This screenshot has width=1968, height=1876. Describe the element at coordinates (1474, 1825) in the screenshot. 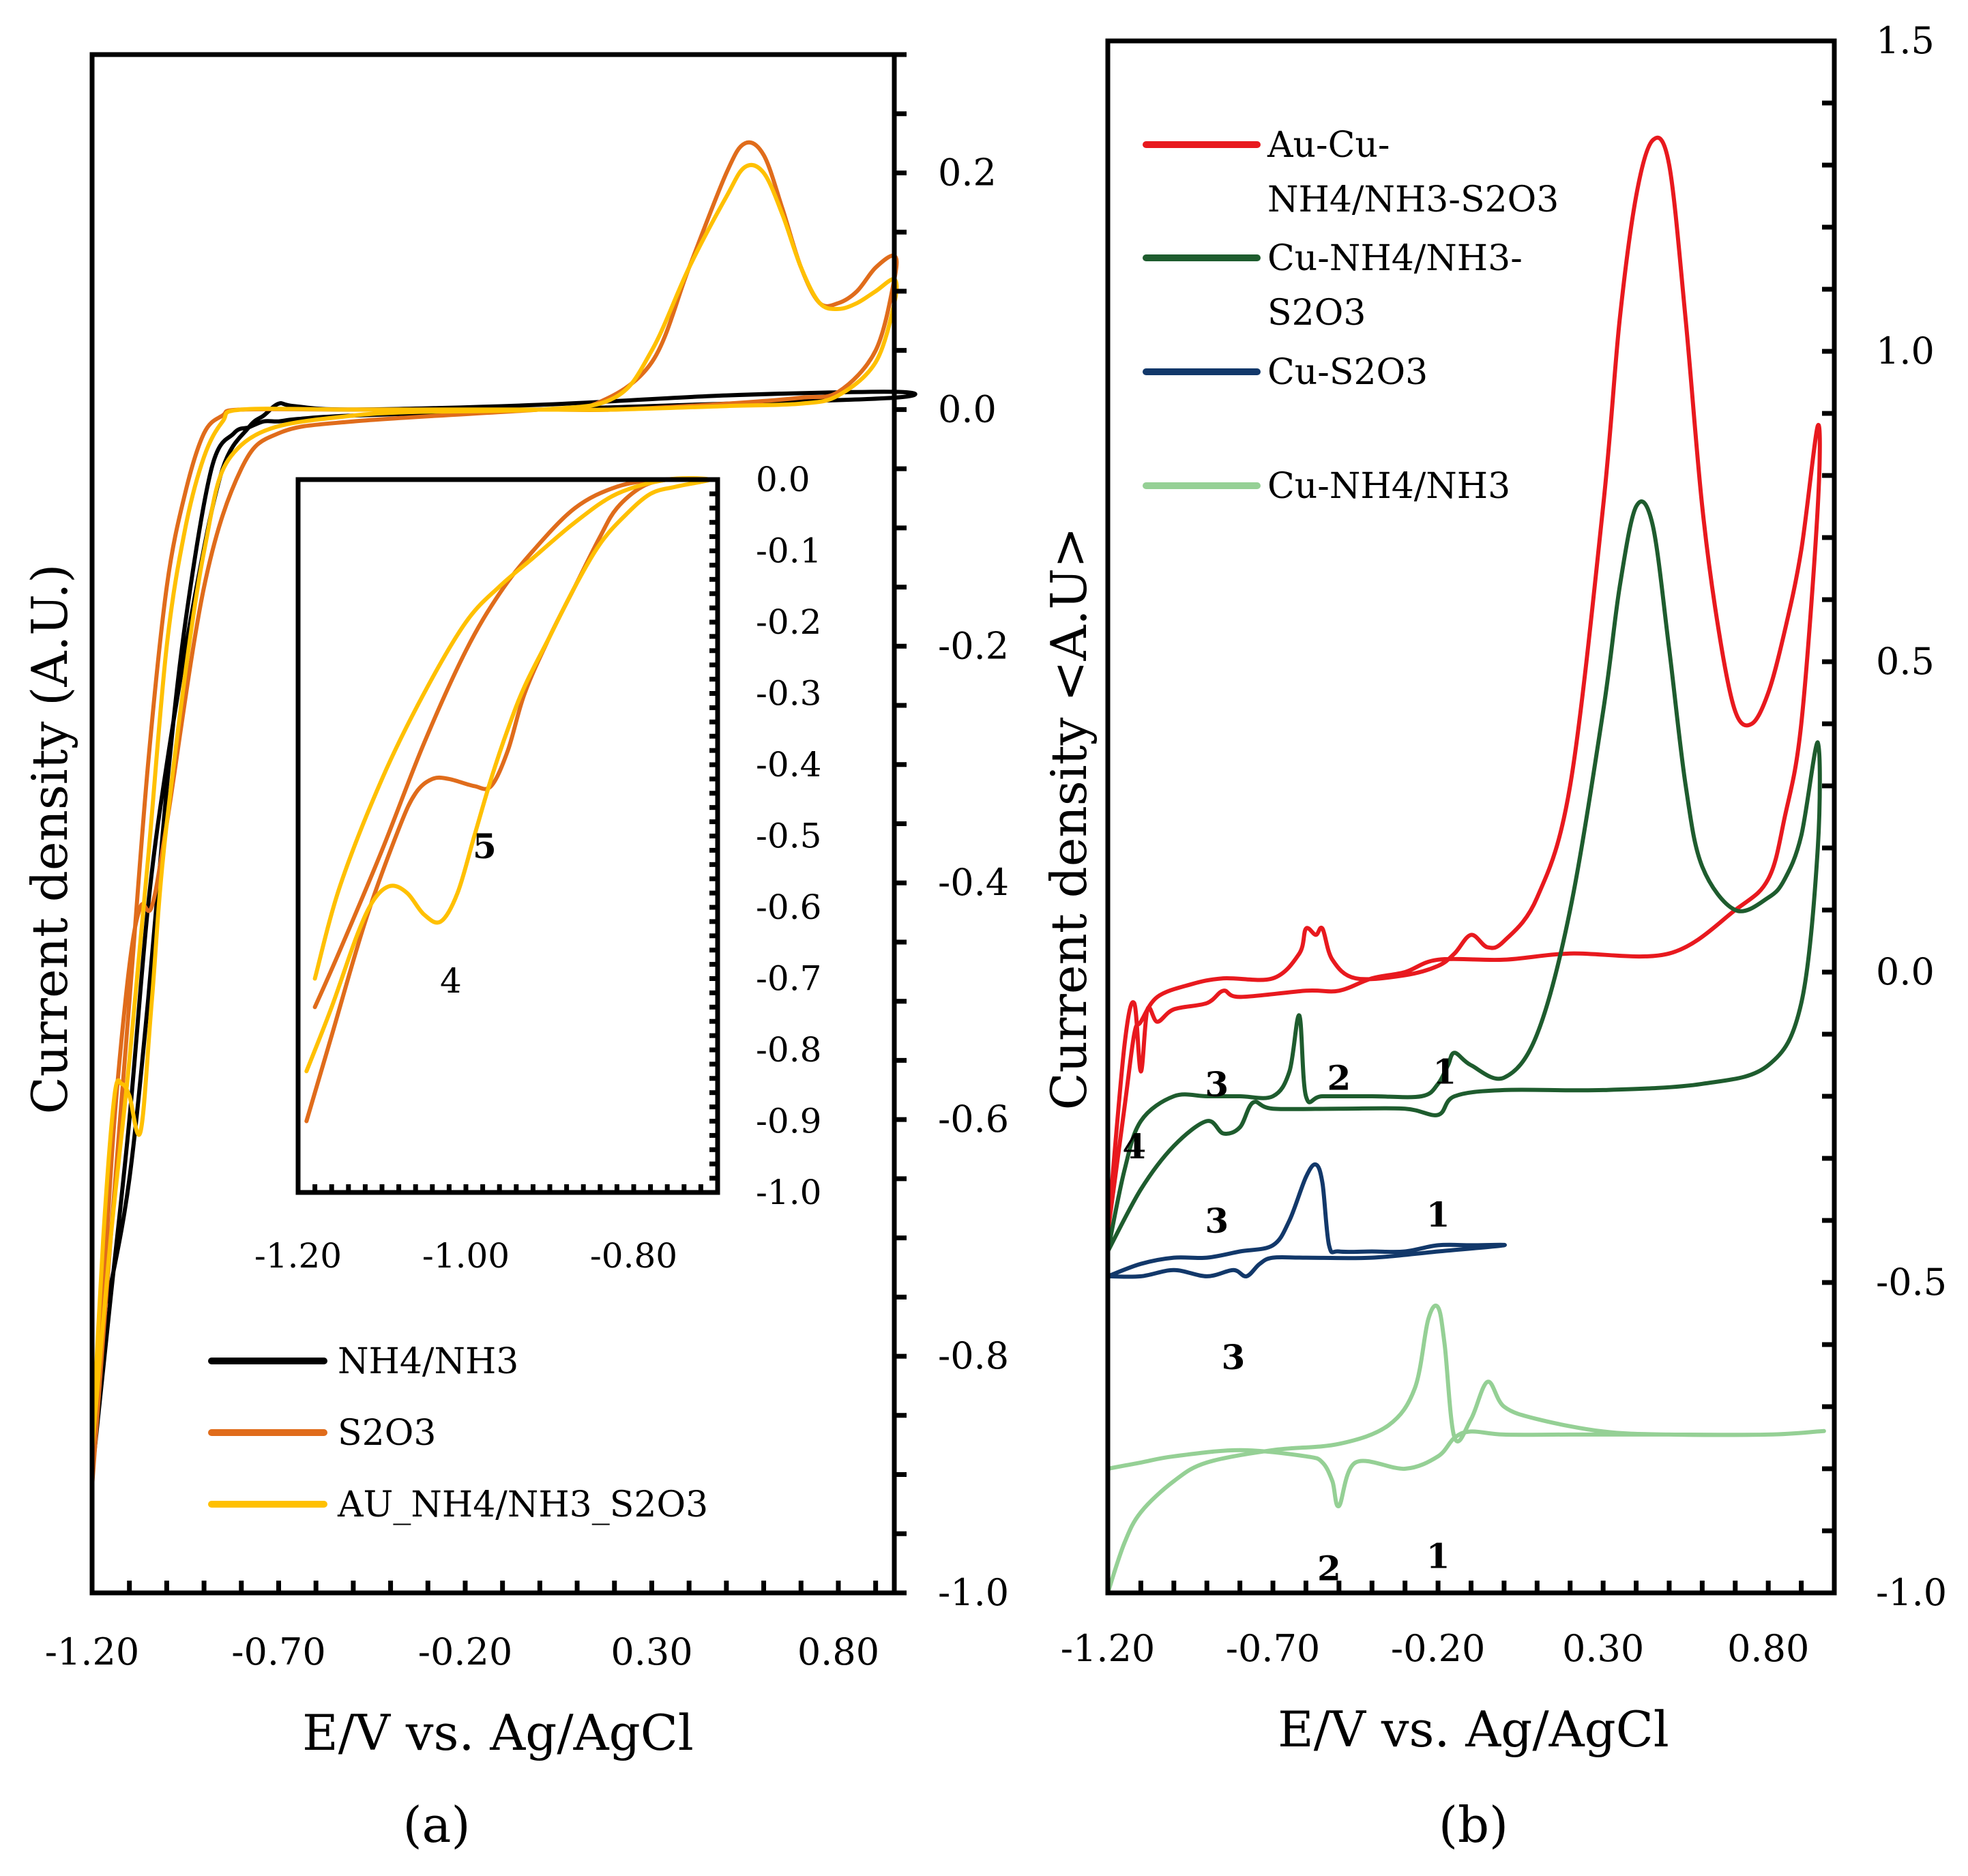

I see `panel-b-caption: (b)` at that location.